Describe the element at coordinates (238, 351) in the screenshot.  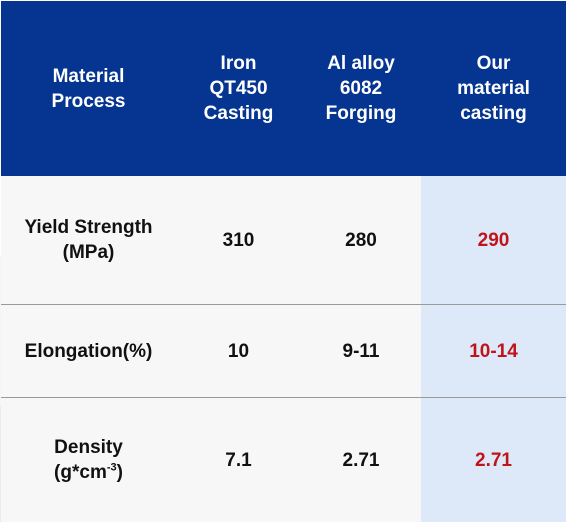
I see `cell-iron-elongation: 10` at that location.